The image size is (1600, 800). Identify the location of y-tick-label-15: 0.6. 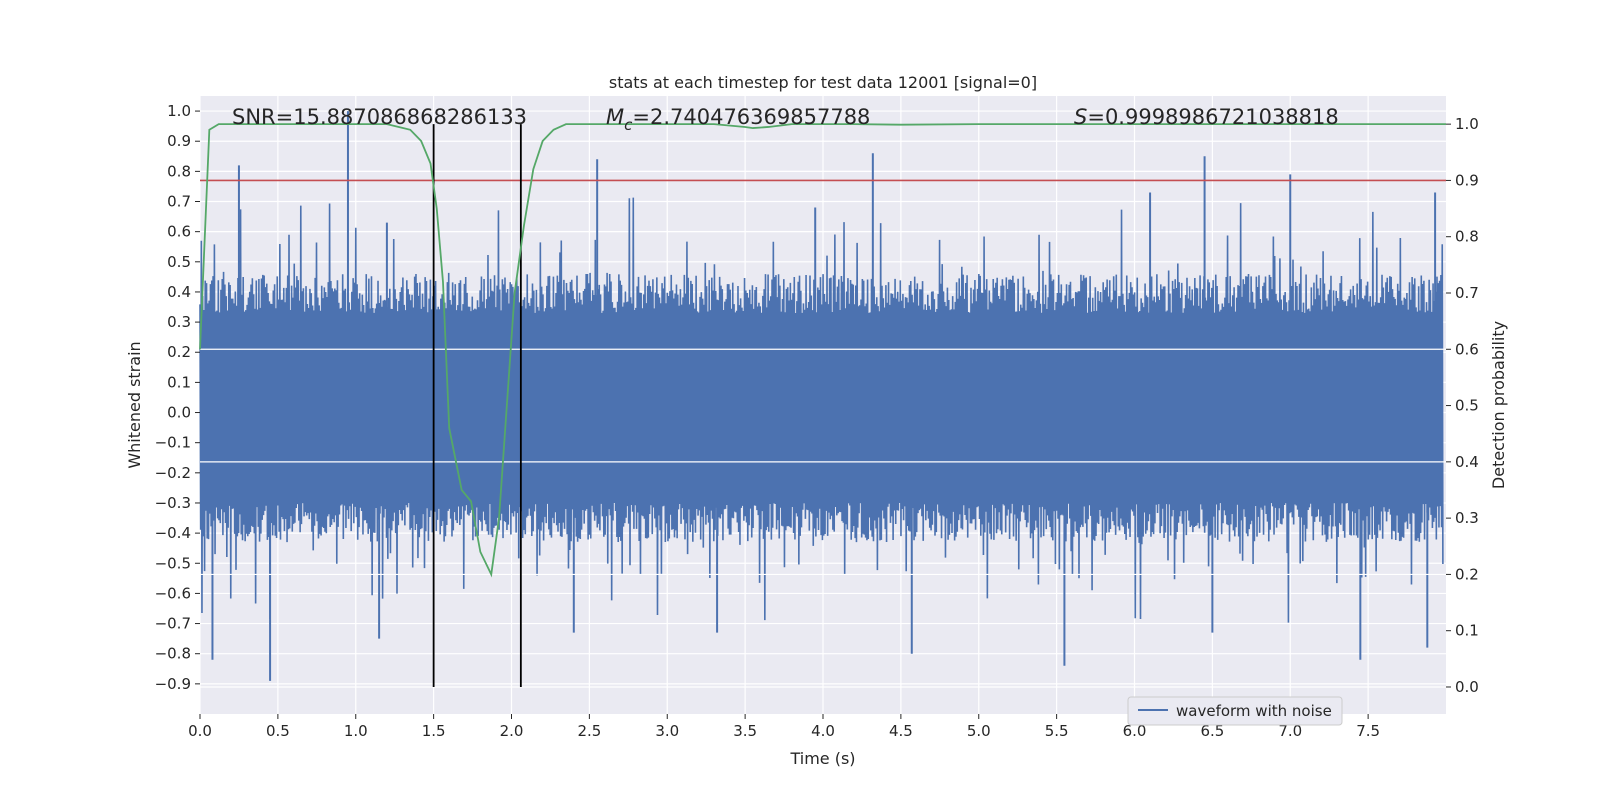
(179, 232).